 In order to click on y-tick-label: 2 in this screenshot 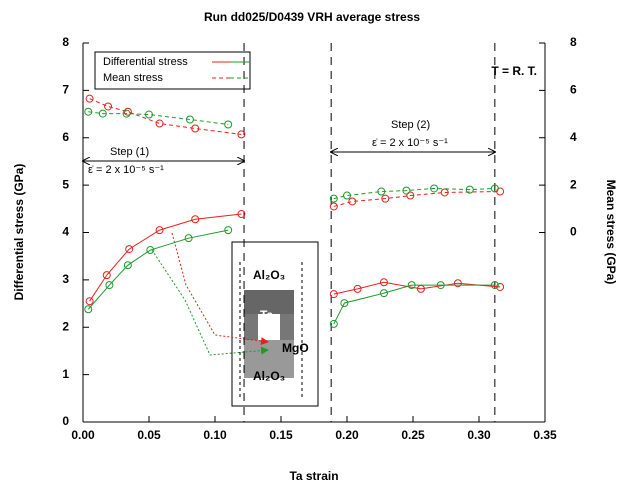, I will do `click(65, 326)`.